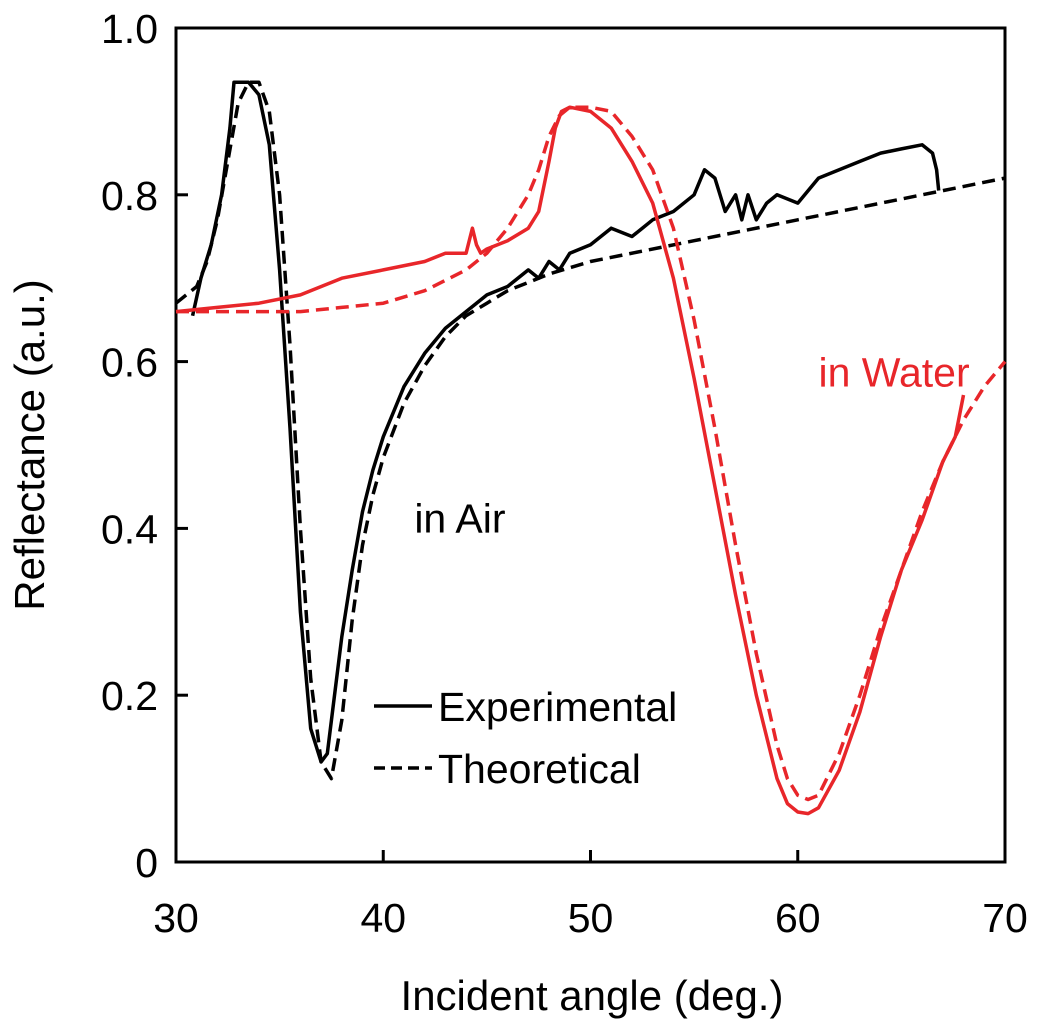 The image size is (1044, 1031). I want to click on y-tick-label: 0.6, so click(129, 363).